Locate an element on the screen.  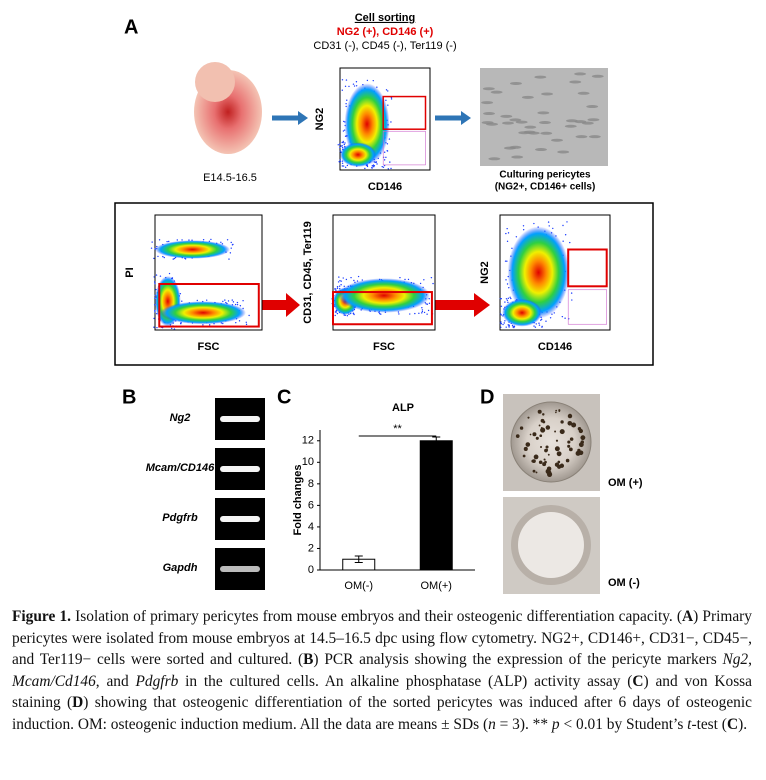
gating-box is located at coordinates (384, 284).